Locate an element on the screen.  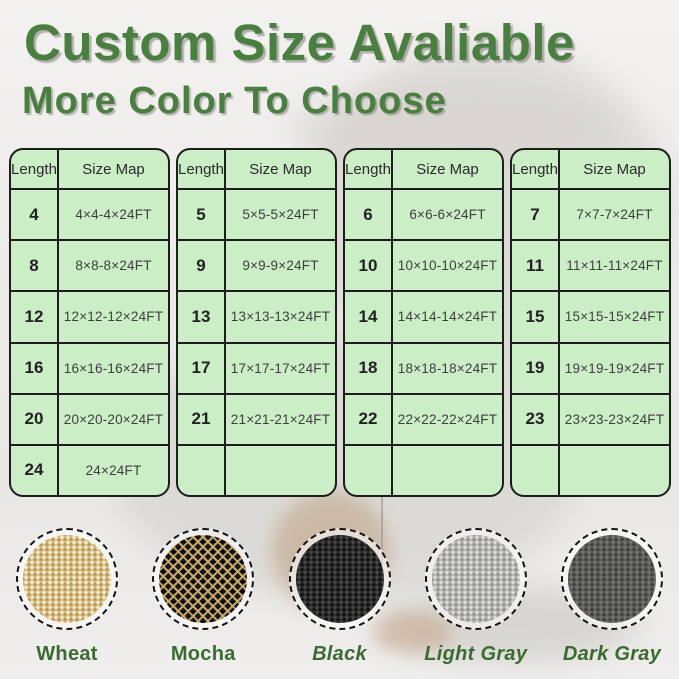
table-row: 23 23×23-23×24FT is located at coordinates (590, 420).